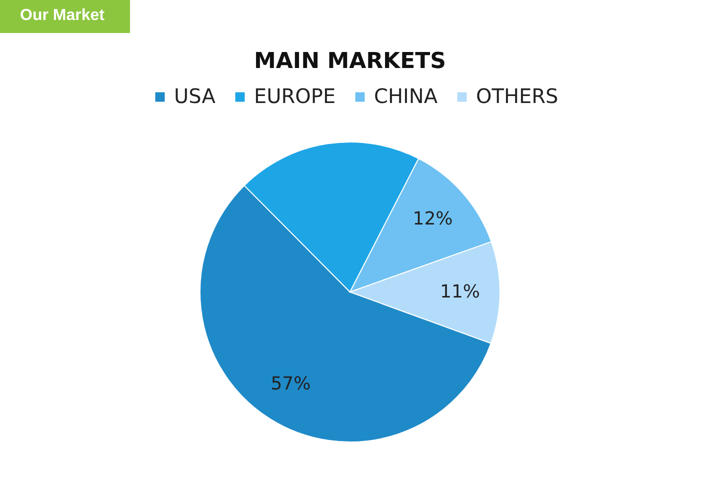 This screenshot has width=705, height=487. What do you see at coordinates (432, 219) in the screenshot?
I see `data-label: 12%` at bounding box center [432, 219].